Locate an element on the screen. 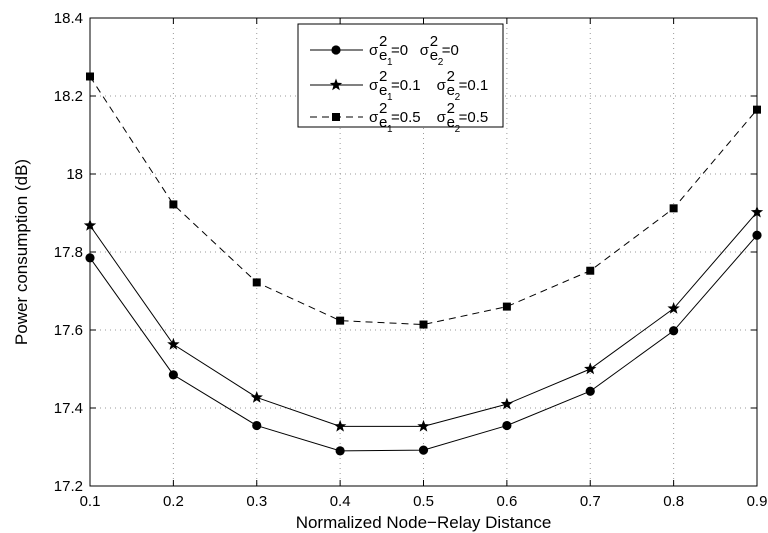  x-tick-label: 0.5 is located at coordinates (423, 501).